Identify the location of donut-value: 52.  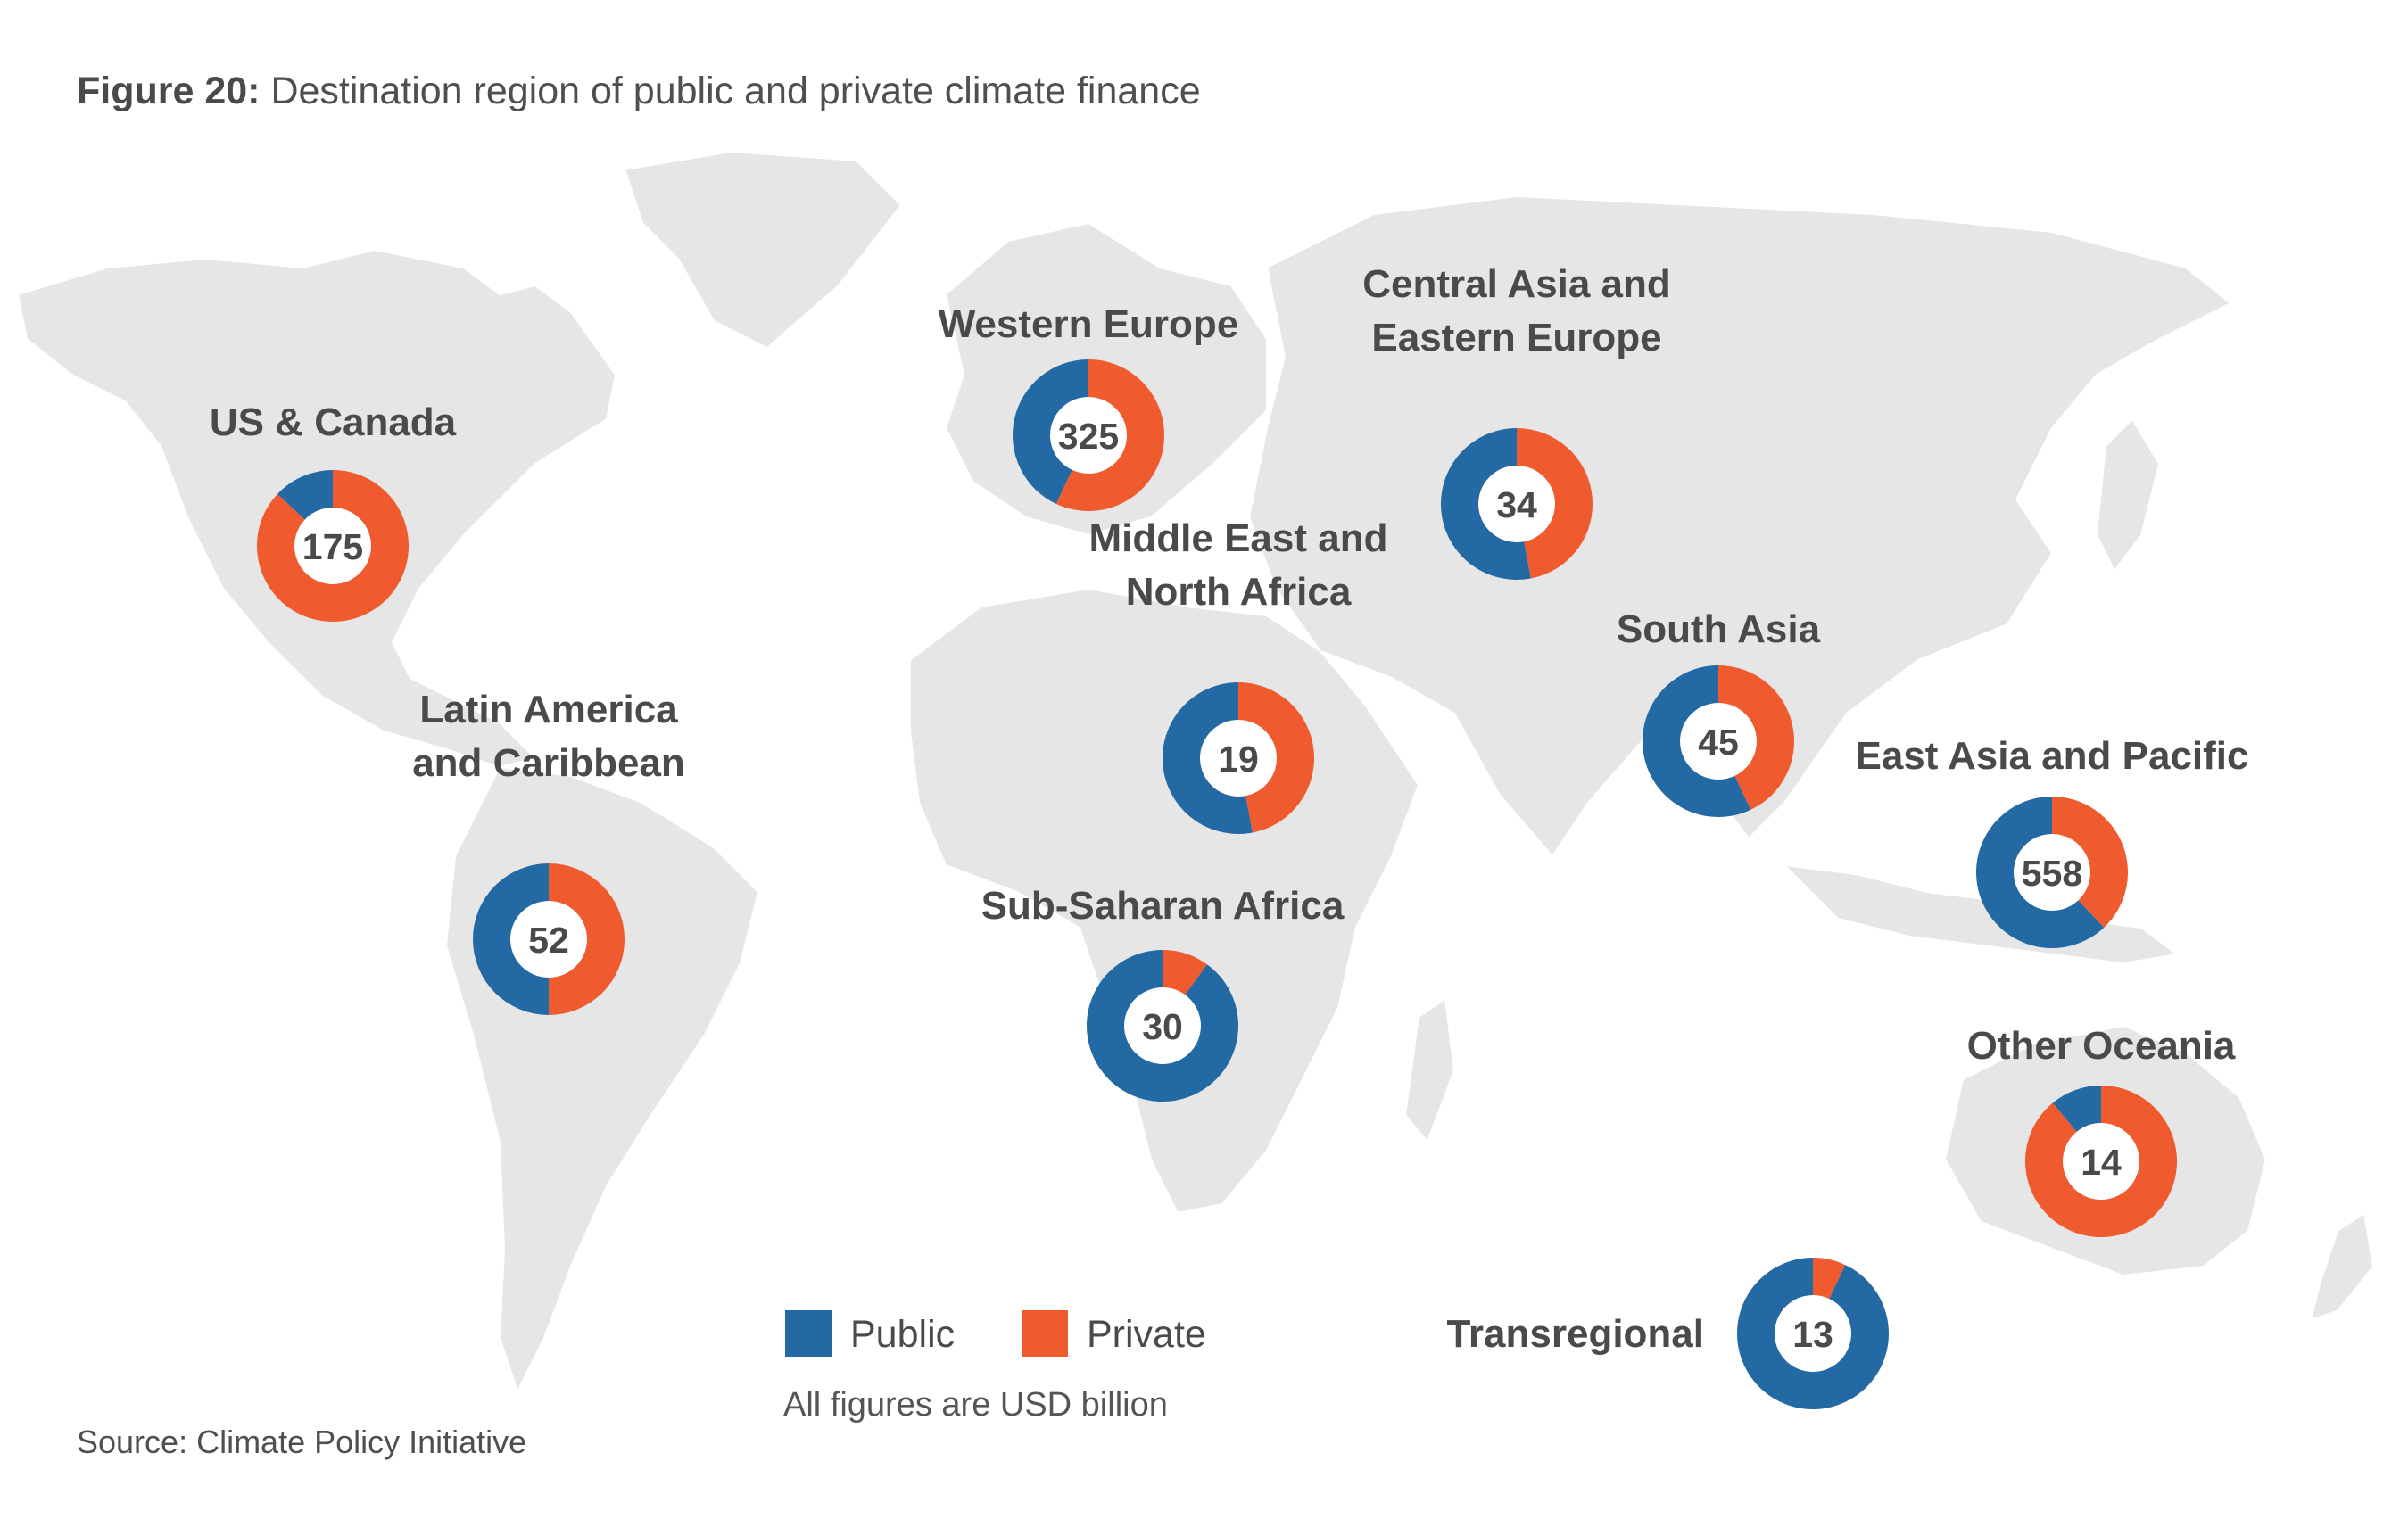
(548, 940).